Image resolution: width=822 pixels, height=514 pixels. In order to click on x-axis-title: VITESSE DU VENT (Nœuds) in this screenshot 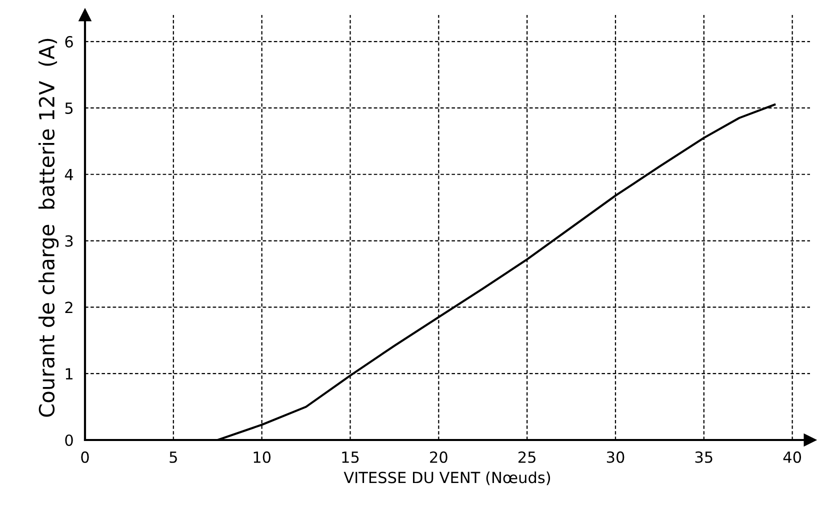, I will do `click(447, 478)`.